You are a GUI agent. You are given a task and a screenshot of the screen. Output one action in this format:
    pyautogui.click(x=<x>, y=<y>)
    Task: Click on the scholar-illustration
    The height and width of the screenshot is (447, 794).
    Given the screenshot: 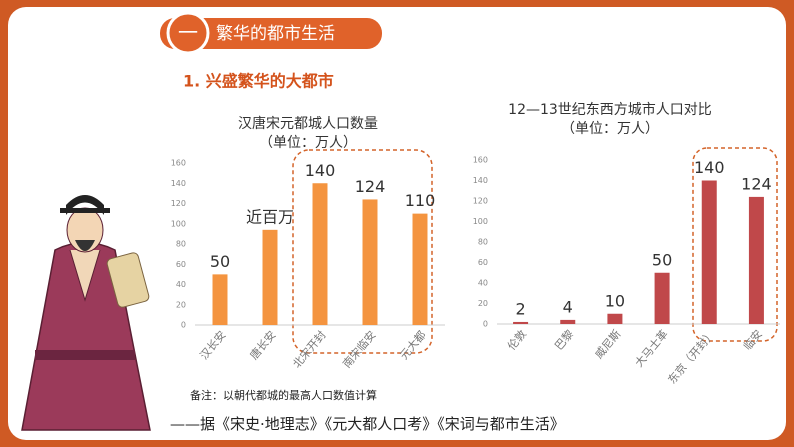 What is the action you would take?
    pyautogui.click(x=86, y=313)
    